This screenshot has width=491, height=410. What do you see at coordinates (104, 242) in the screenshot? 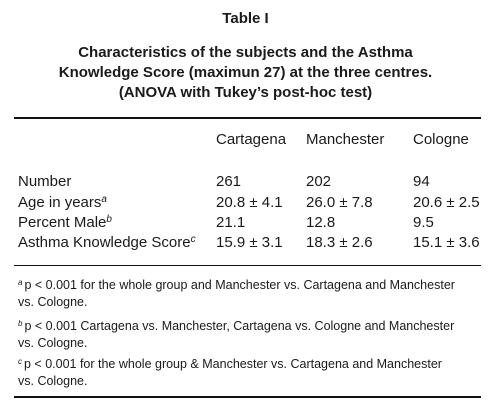
I see `row-label-text: Asthma Knowledge Score` at bounding box center [104, 242].